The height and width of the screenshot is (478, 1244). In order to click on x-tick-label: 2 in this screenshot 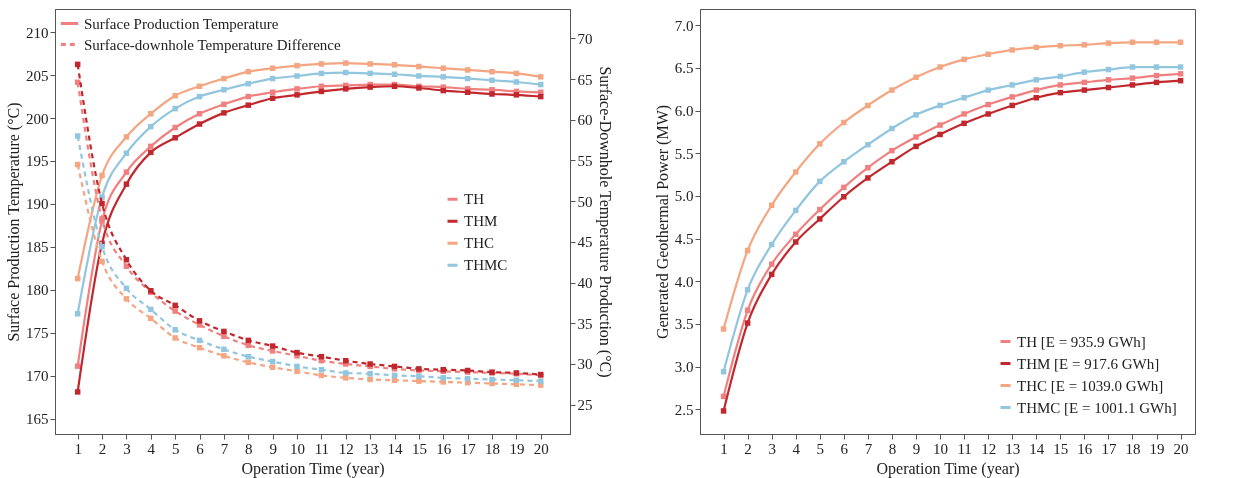, I will do `click(748, 448)`.